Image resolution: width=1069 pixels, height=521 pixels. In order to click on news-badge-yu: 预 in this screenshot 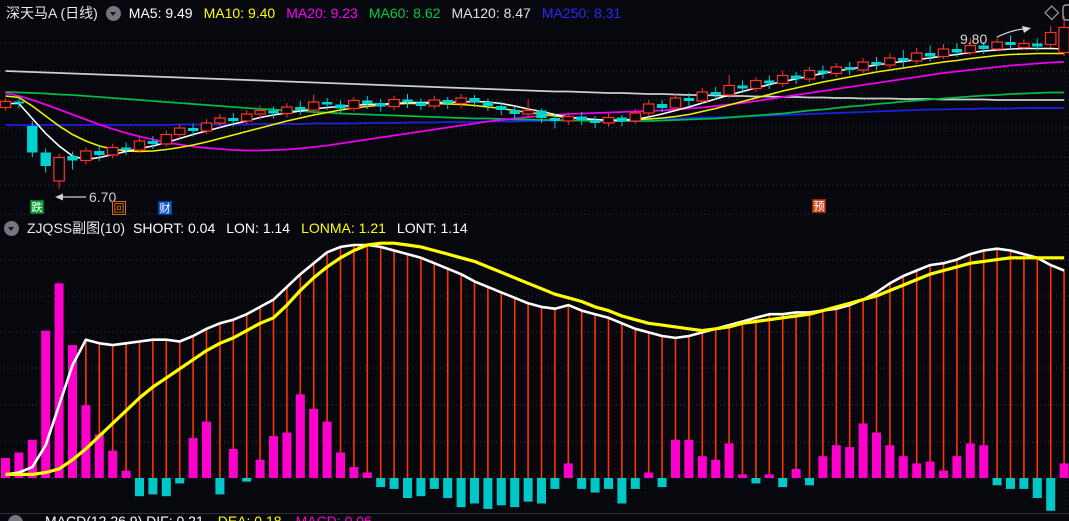, I will do `click(819, 206)`.